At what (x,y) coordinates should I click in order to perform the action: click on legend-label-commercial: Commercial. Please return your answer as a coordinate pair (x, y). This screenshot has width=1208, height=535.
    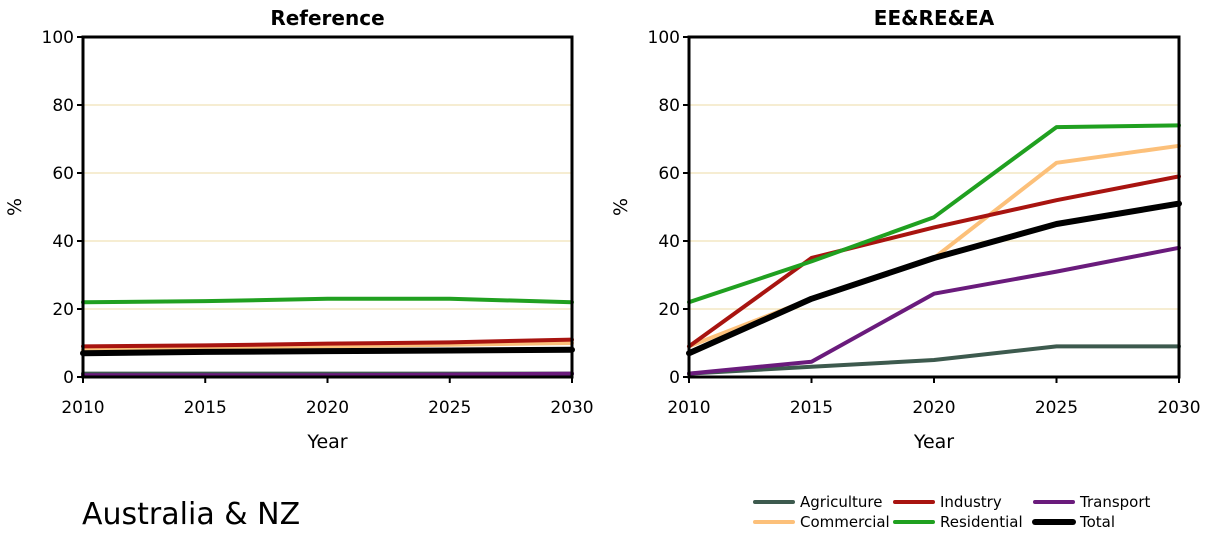
    Looking at the image, I should click on (845, 522).